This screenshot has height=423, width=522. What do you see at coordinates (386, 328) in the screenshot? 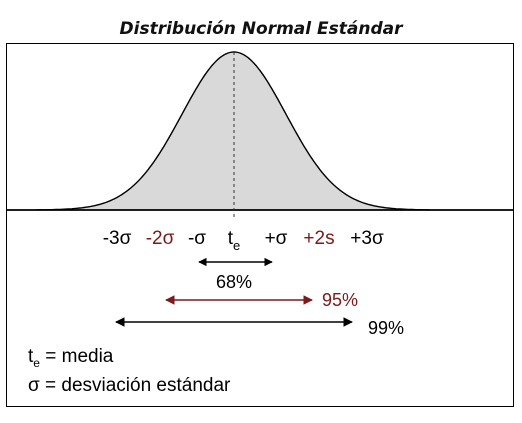
I see `interval-99-label: 99%` at bounding box center [386, 328].